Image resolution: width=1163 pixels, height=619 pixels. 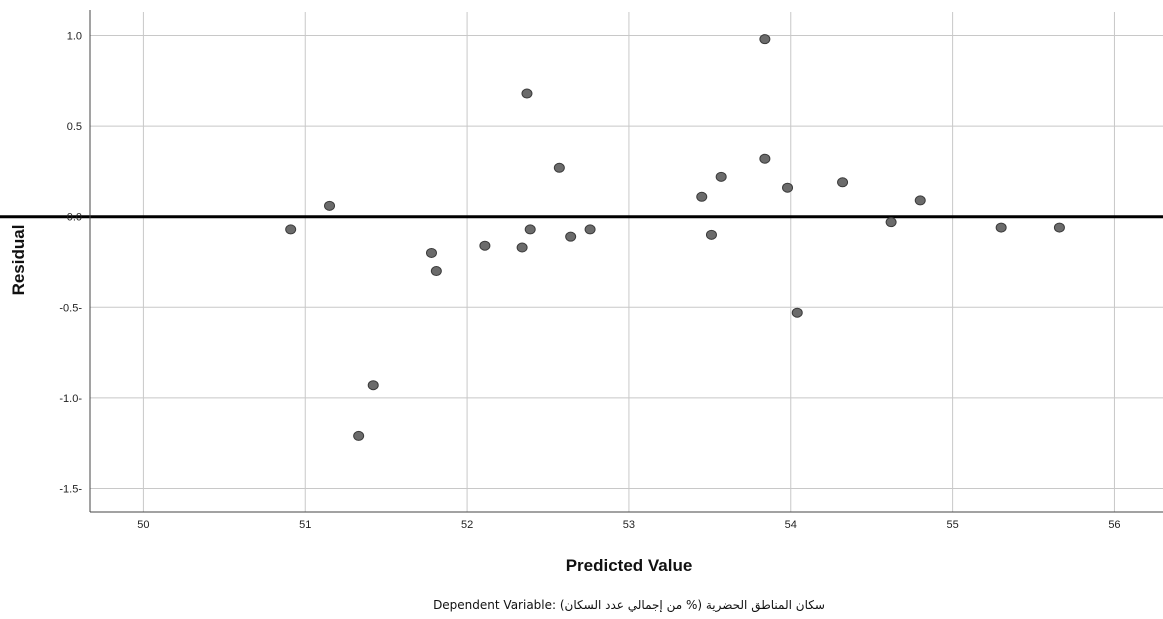 What do you see at coordinates (952, 525) in the screenshot?
I see `x-tick-label: 55` at bounding box center [952, 525].